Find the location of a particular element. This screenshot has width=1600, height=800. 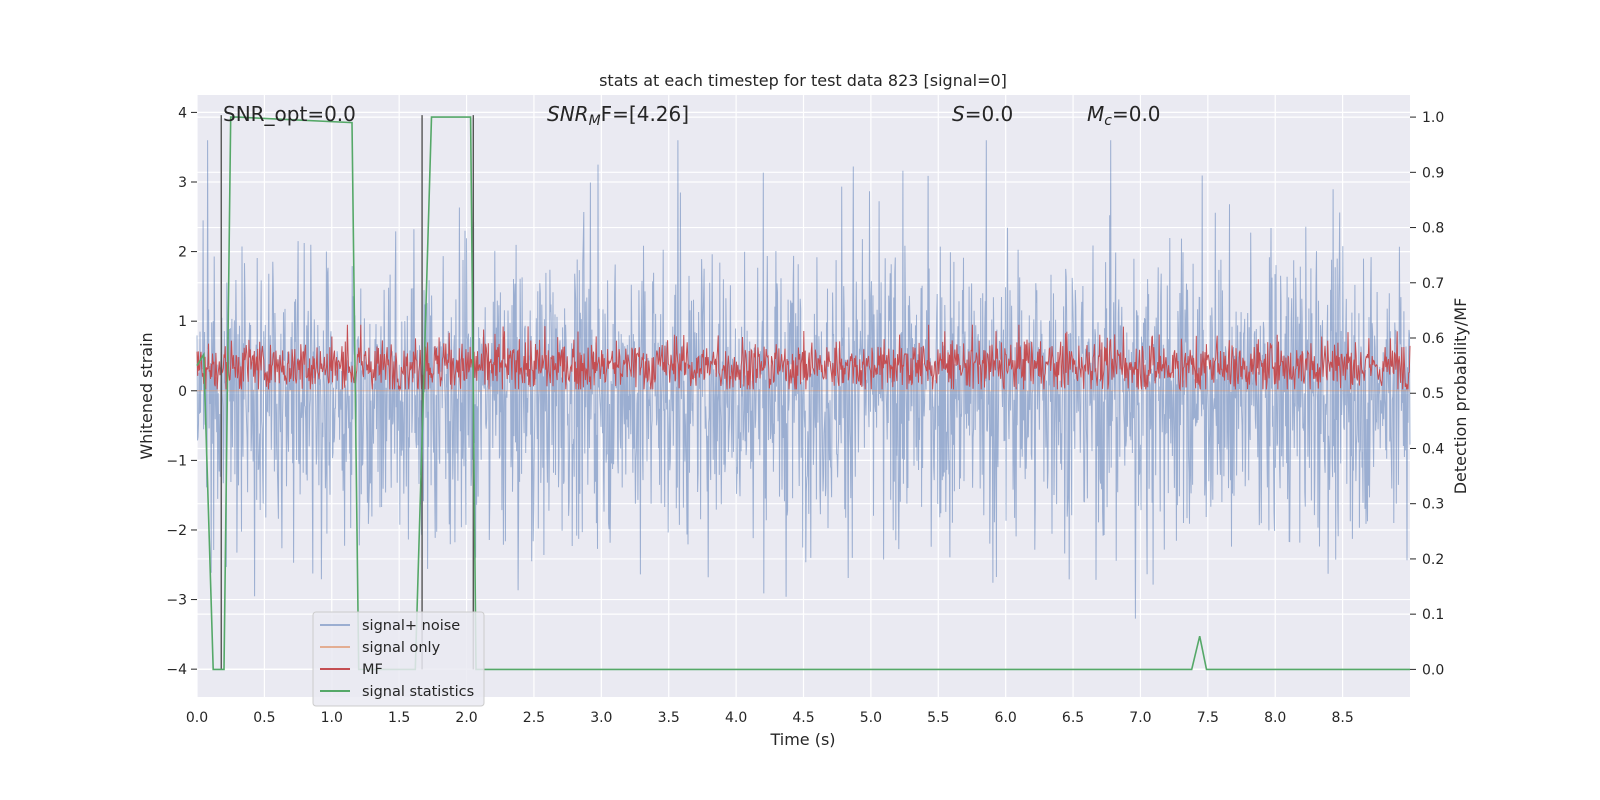

y2-tick-label: 0.5 is located at coordinates (1433, 394).